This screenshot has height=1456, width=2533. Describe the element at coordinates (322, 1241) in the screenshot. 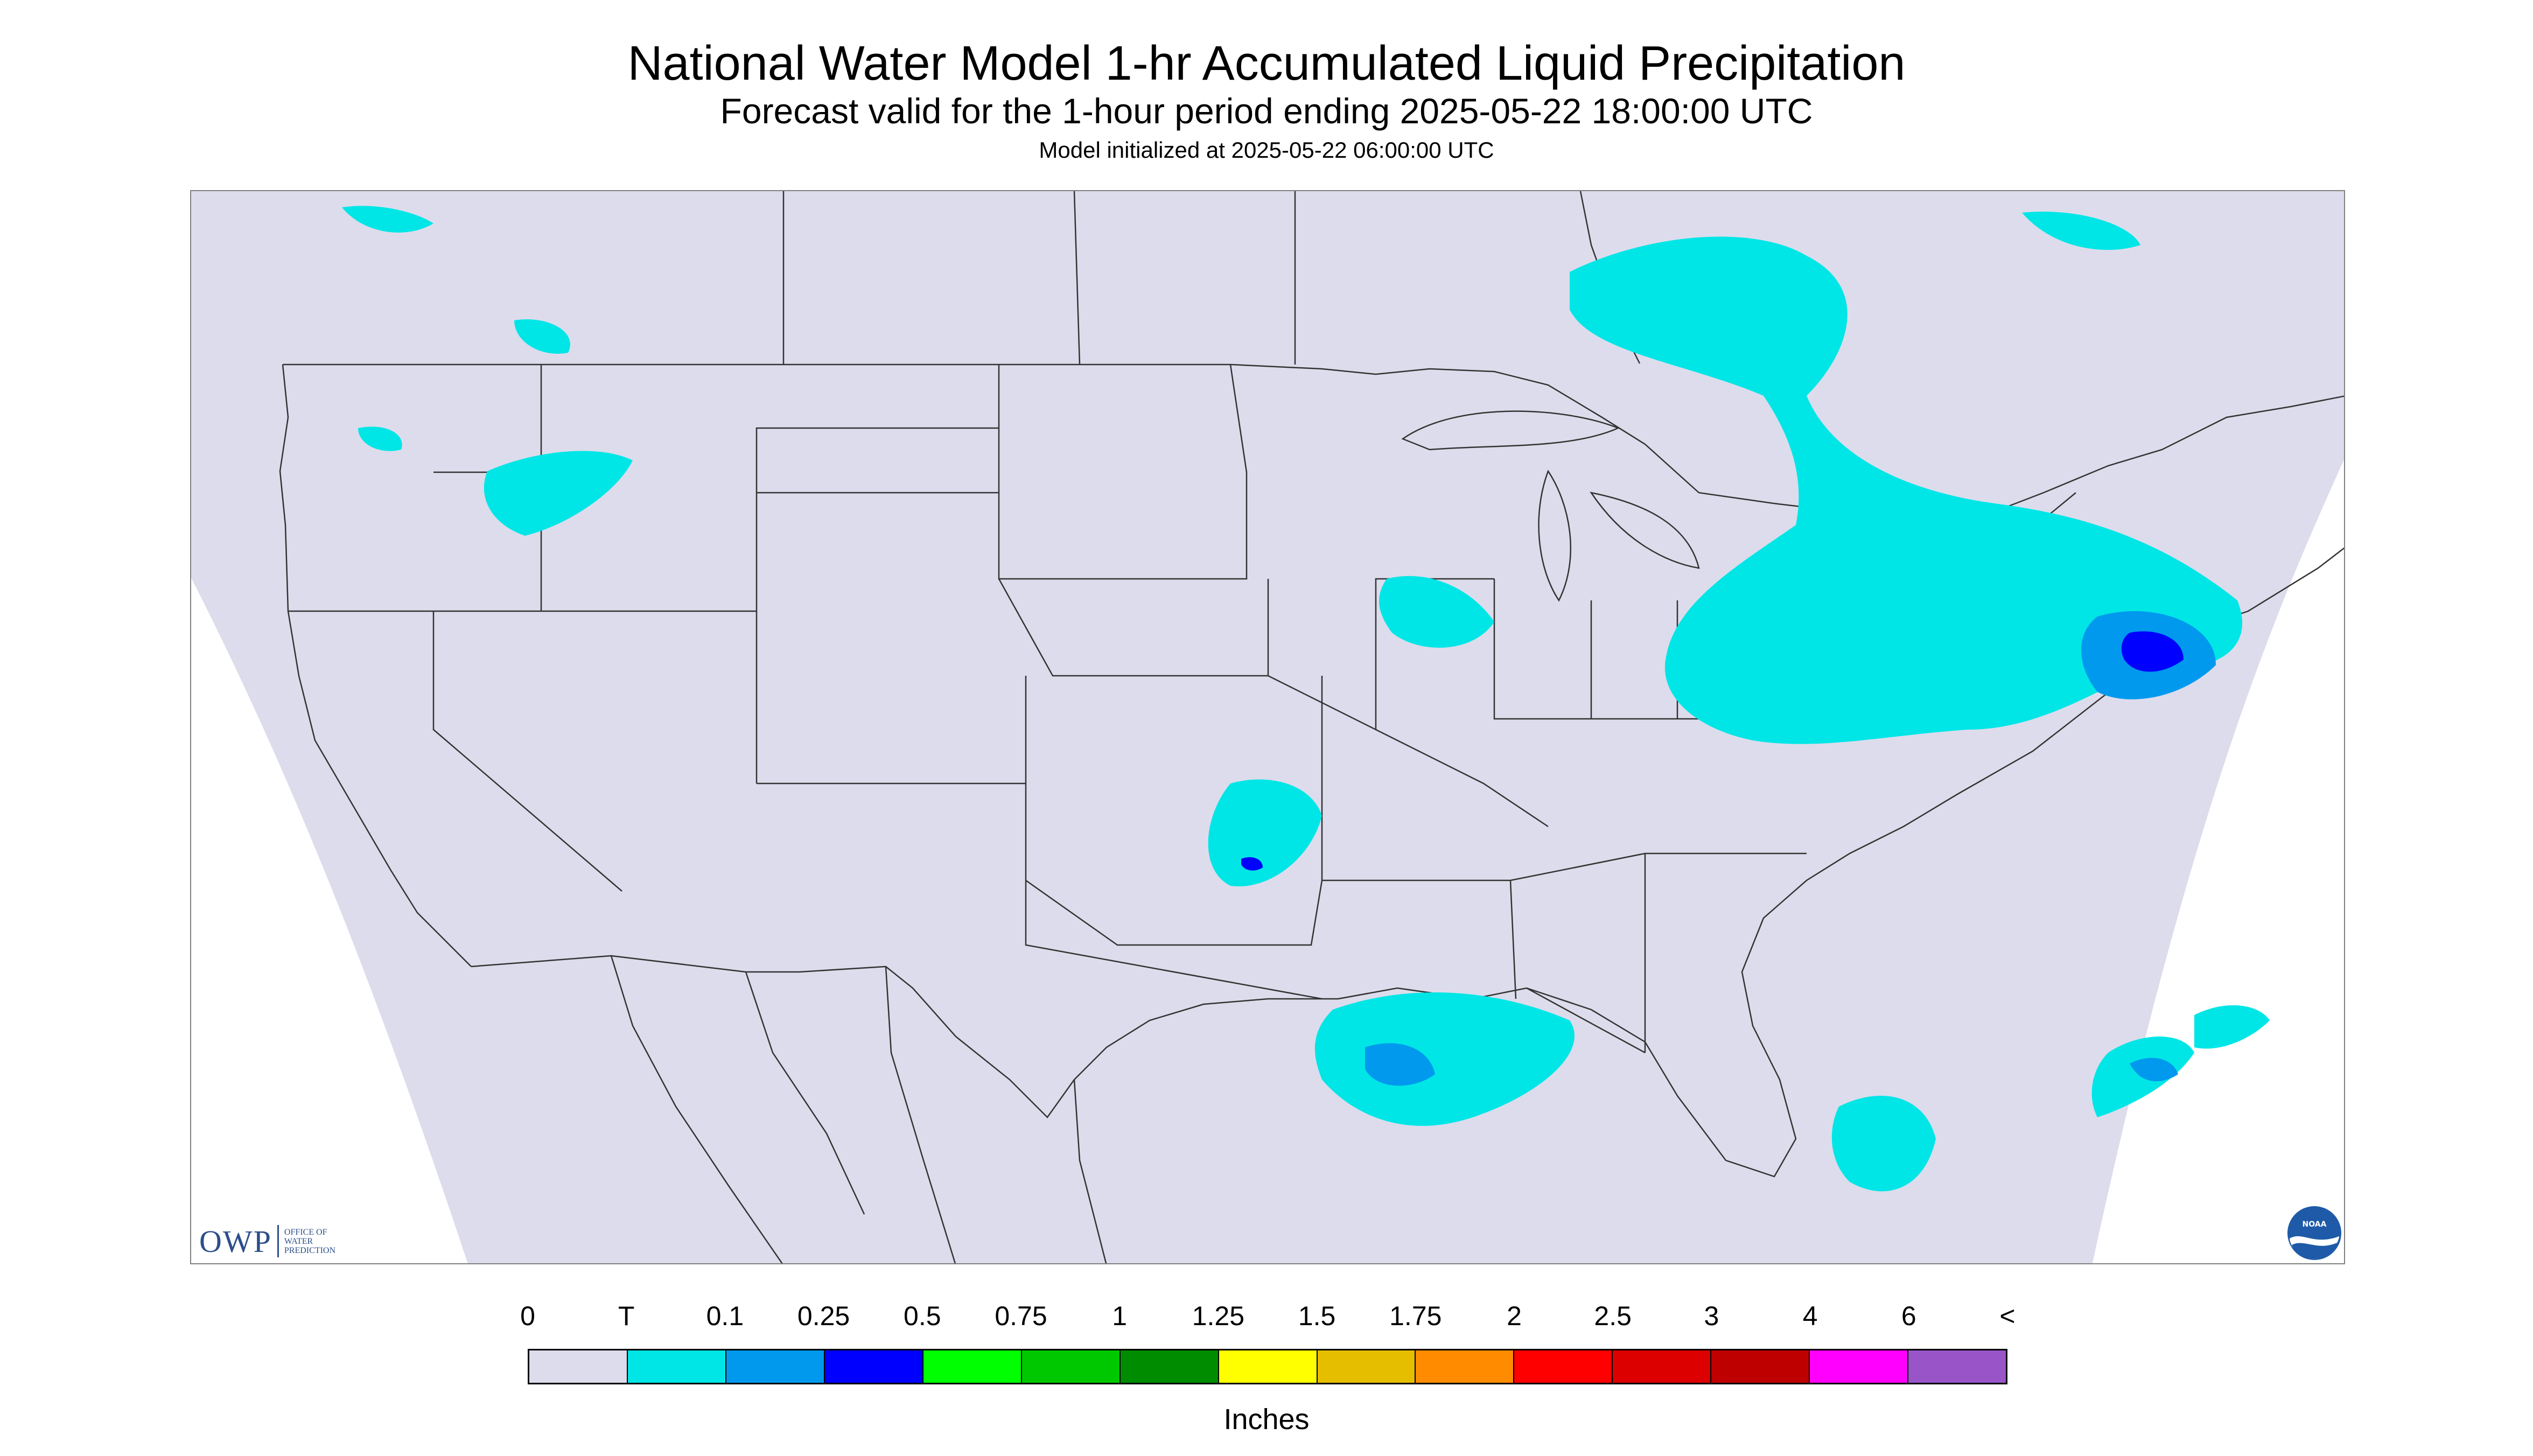

I see `owp-full-name: OFFICE OF WATER PREDICTION` at that location.